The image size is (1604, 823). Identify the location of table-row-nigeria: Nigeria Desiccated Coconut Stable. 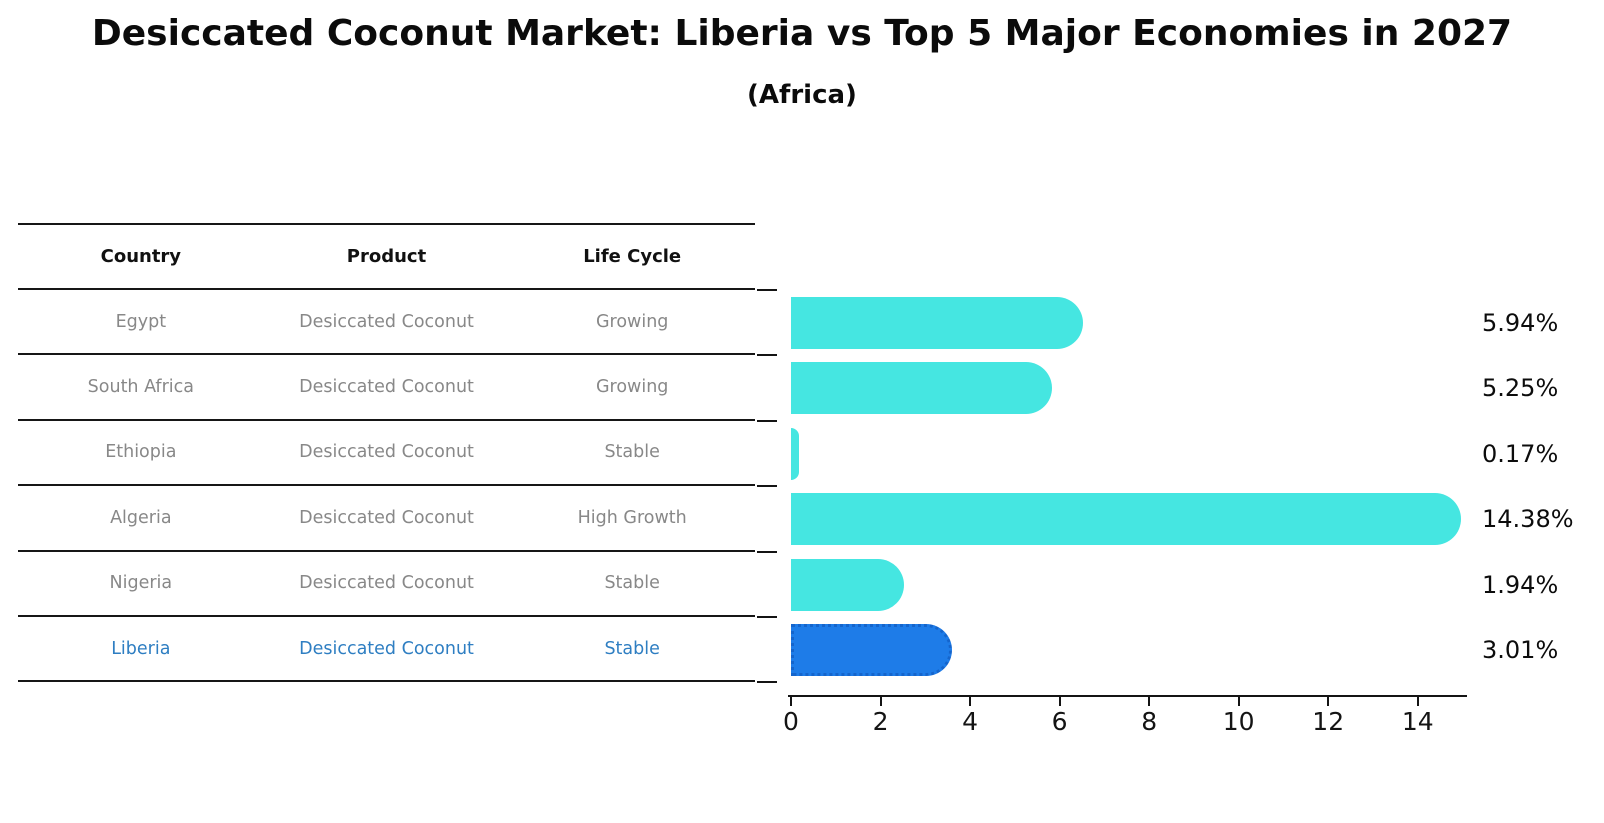
(386, 584).